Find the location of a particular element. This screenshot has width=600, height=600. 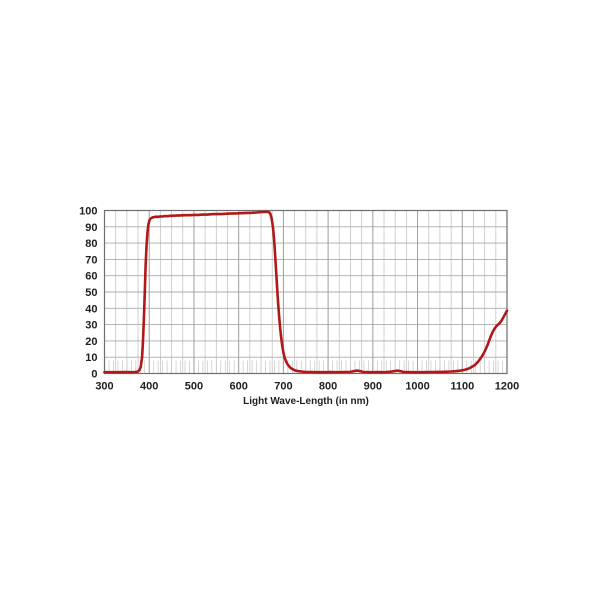

x-axis-title: Light Wave-Length (in nm) is located at coordinates (306, 401).